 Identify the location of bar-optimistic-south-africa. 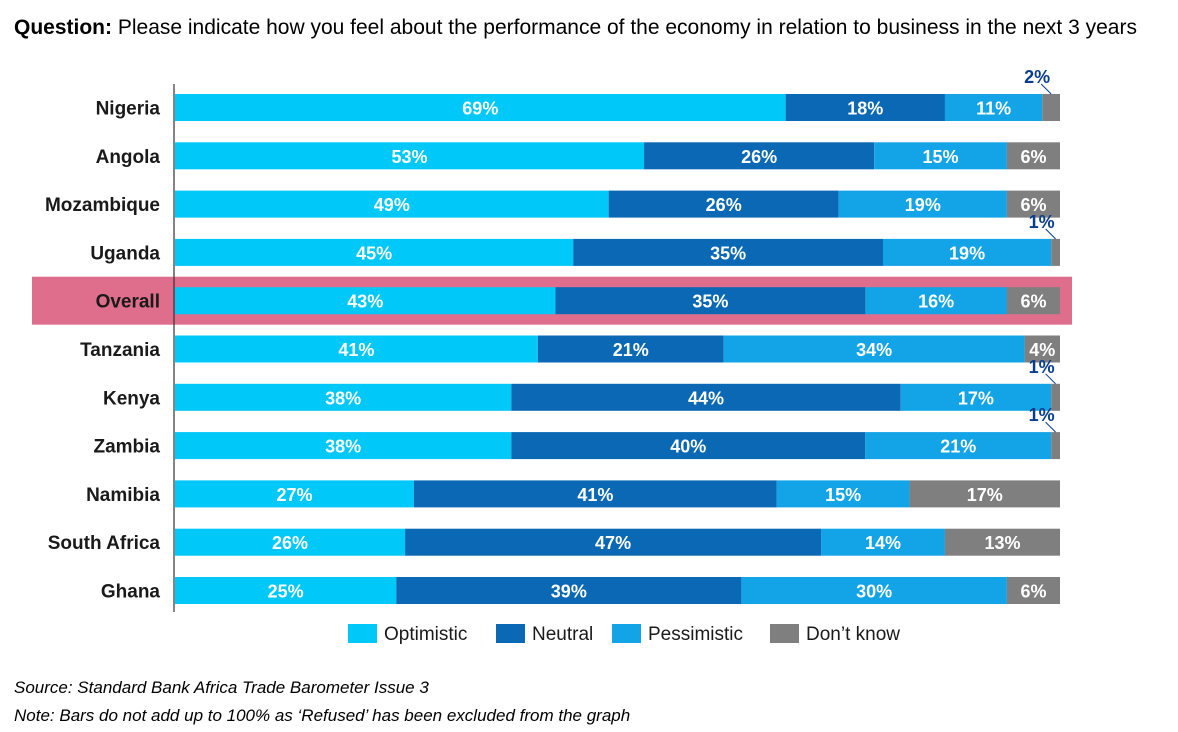
(290, 542).